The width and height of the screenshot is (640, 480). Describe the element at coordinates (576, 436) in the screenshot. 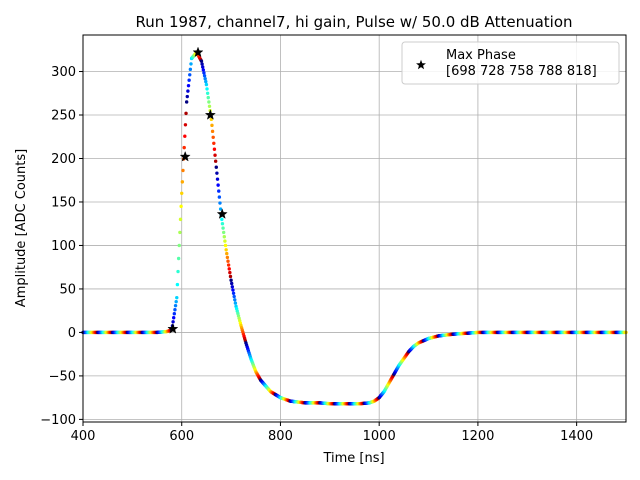

I see `x-tick-label: 1400` at that location.